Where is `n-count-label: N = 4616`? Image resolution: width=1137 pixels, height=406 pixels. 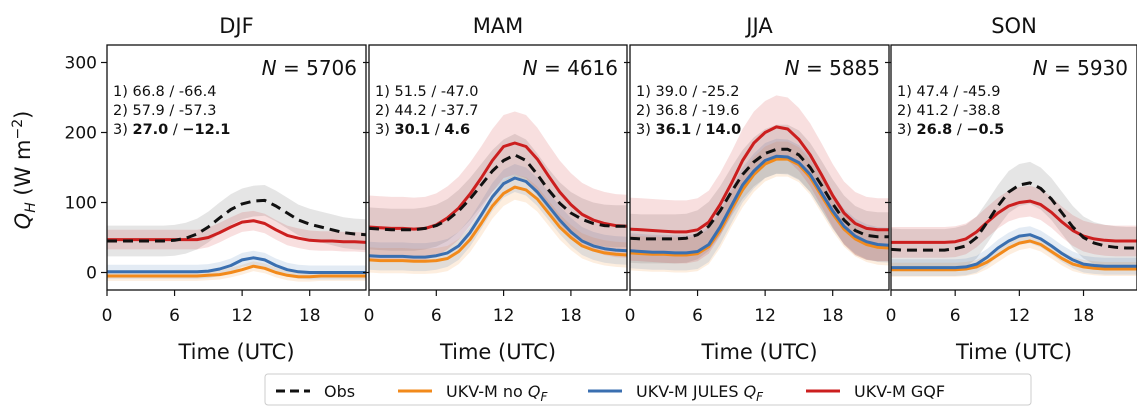 n-count-label: N = 4616 is located at coordinates (570, 68).